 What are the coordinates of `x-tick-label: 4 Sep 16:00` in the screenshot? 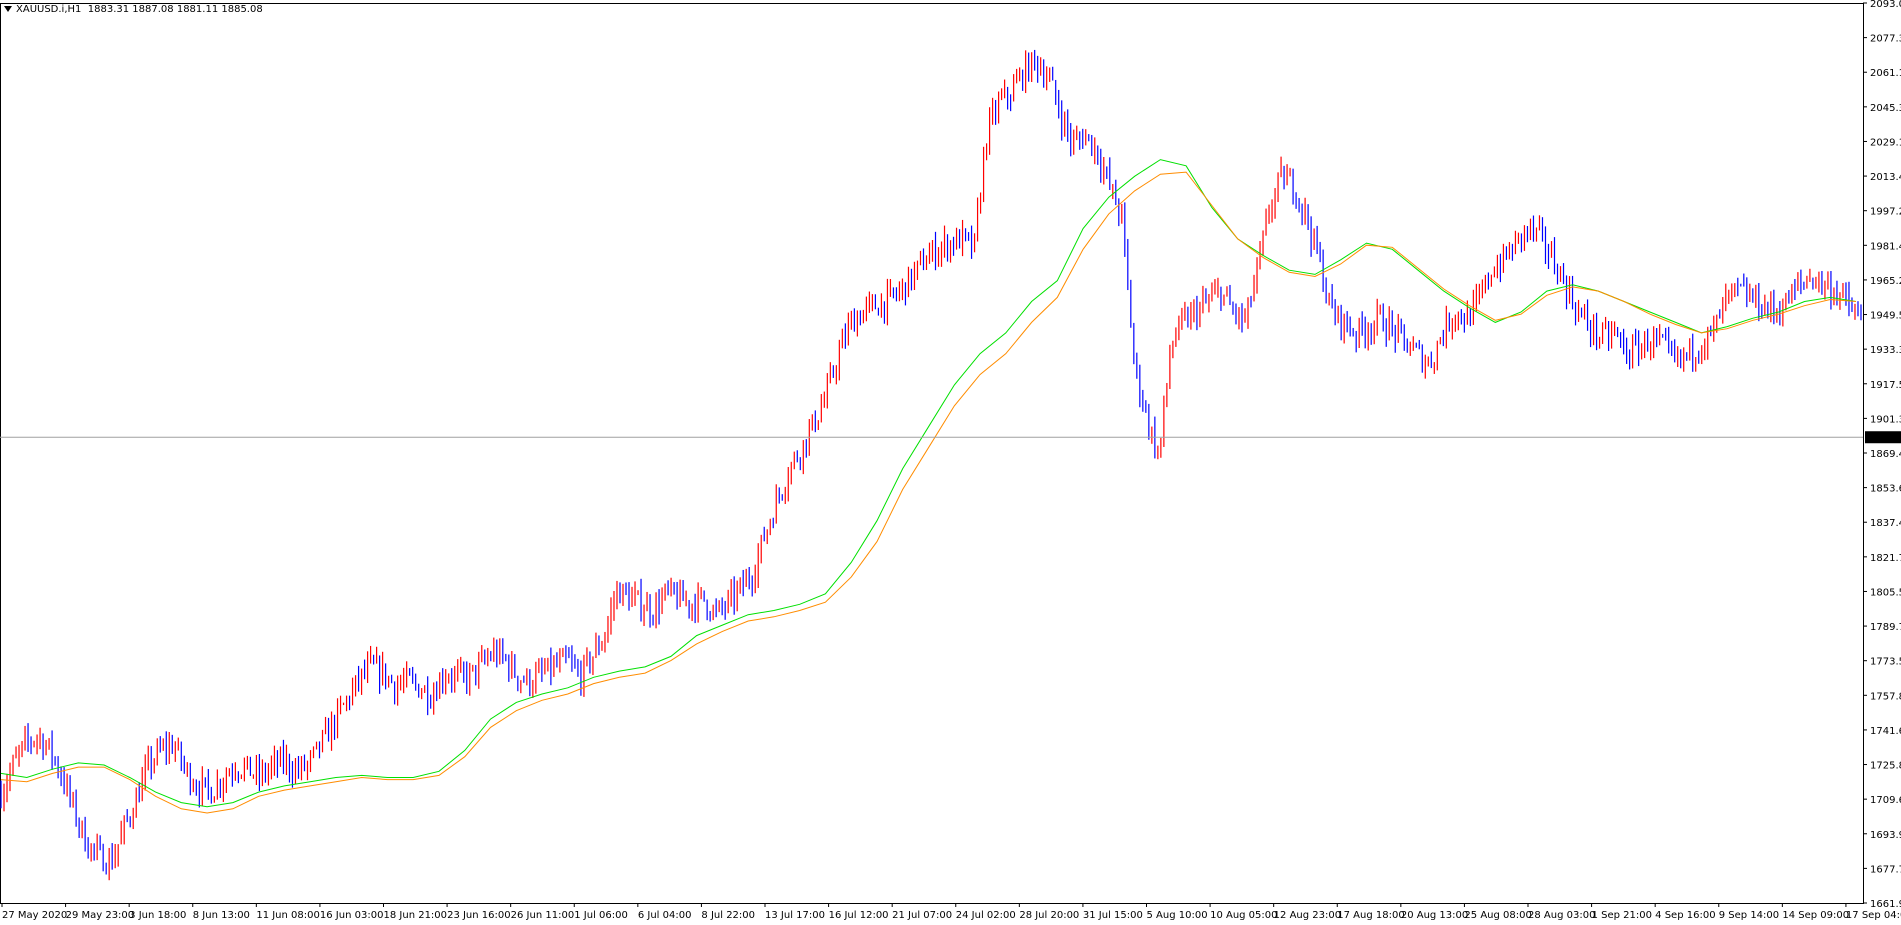 It's located at (1685, 915).